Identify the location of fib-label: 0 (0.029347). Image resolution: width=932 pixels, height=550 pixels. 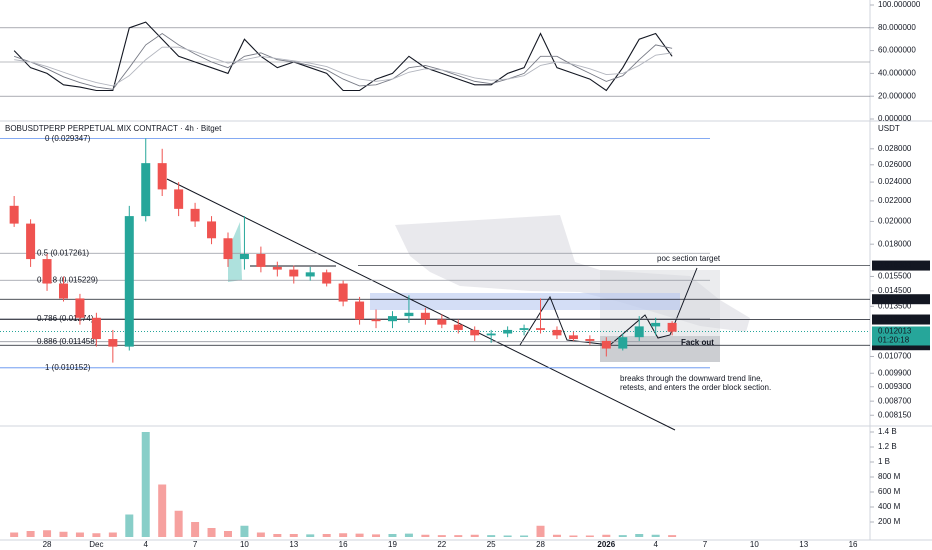
(68, 138).